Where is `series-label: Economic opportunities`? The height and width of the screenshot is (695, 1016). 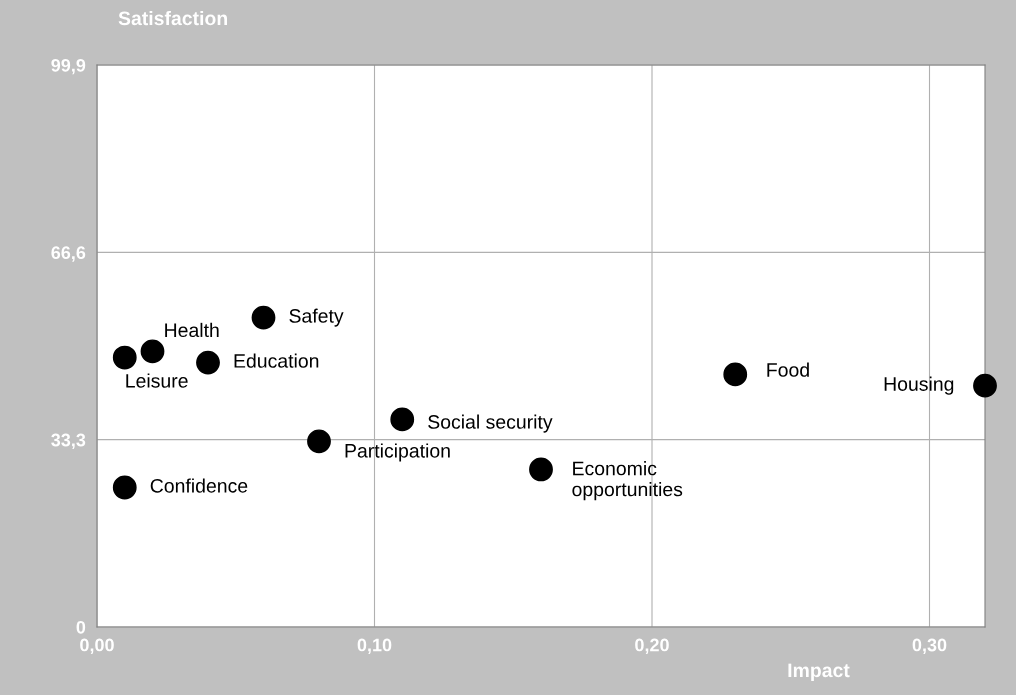 series-label: Economic opportunities is located at coordinates (627, 481).